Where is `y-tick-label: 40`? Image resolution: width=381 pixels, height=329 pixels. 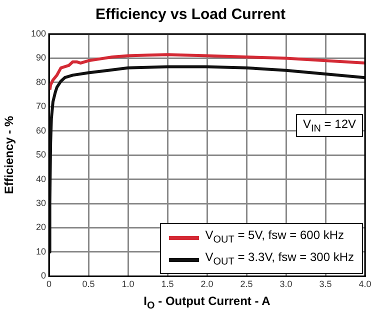
y-tick-label: 40 is located at coordinates (41, 179).